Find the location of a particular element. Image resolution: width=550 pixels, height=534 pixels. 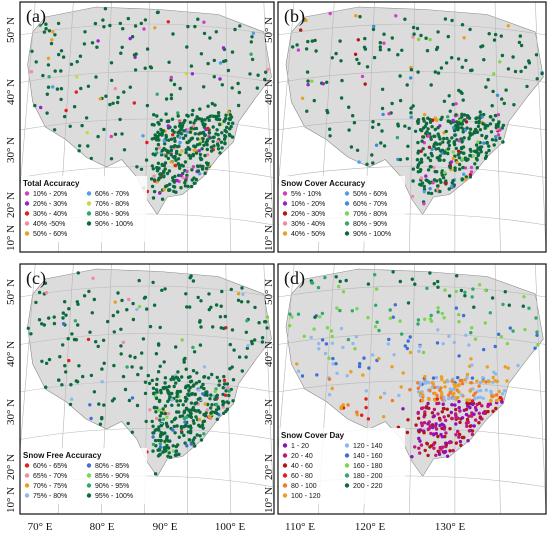

legend-background is located at coordinates (342, 209).